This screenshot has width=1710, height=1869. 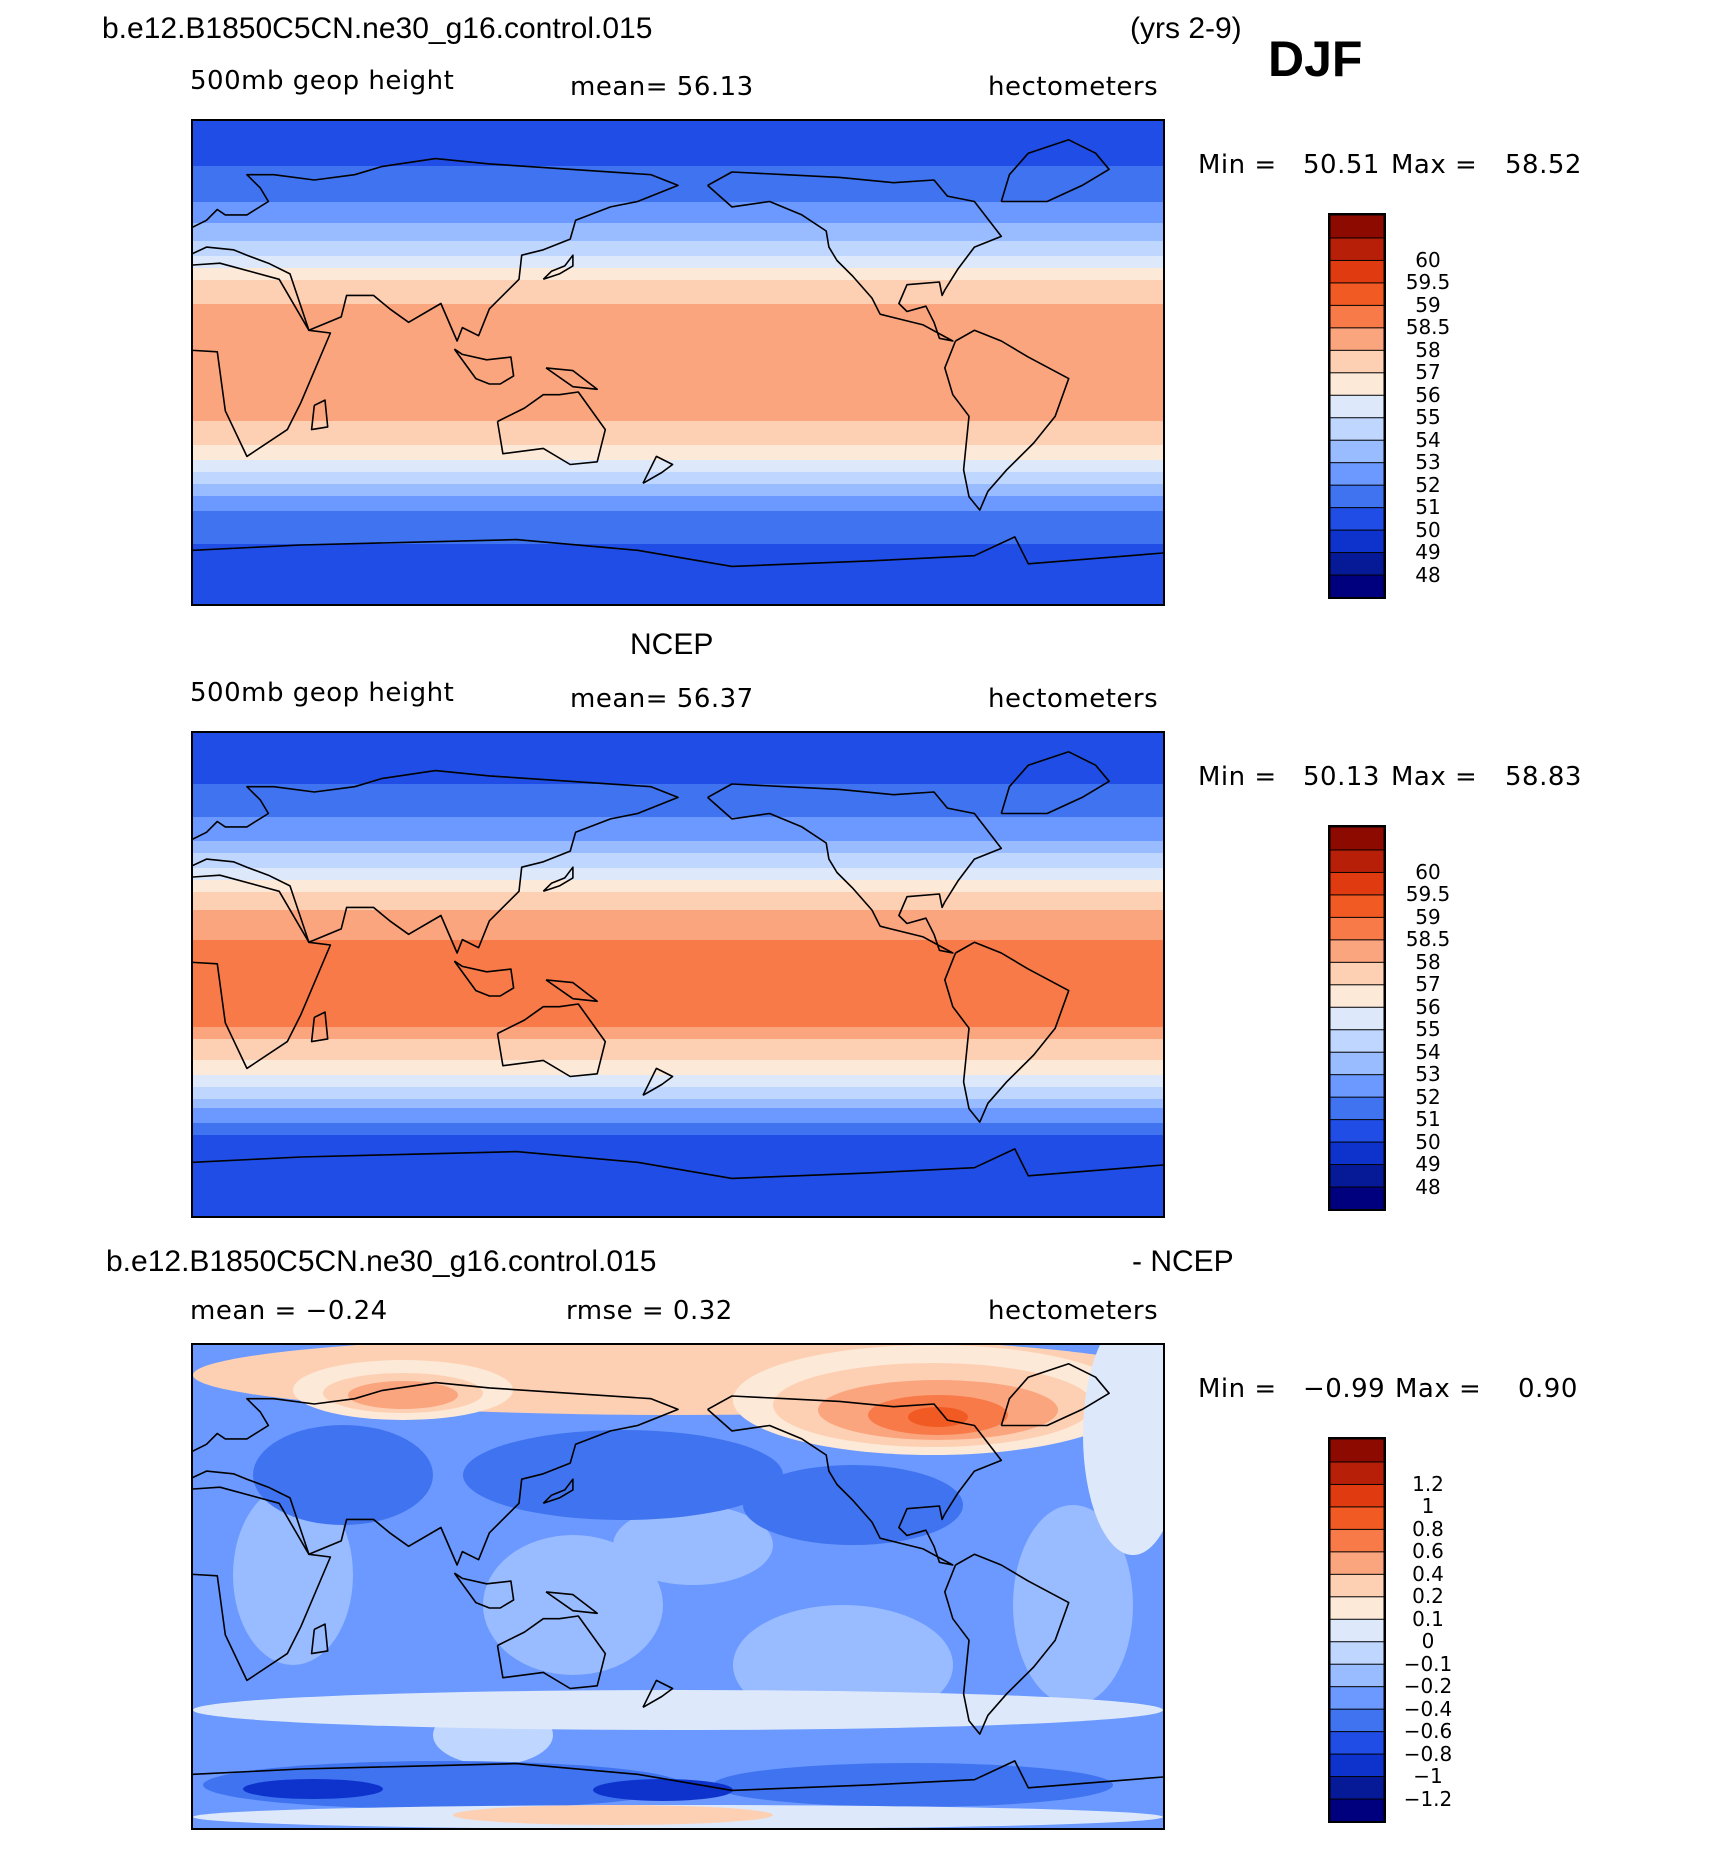 I want to click on p2-colorbar, so click(x=1357, y=1018).